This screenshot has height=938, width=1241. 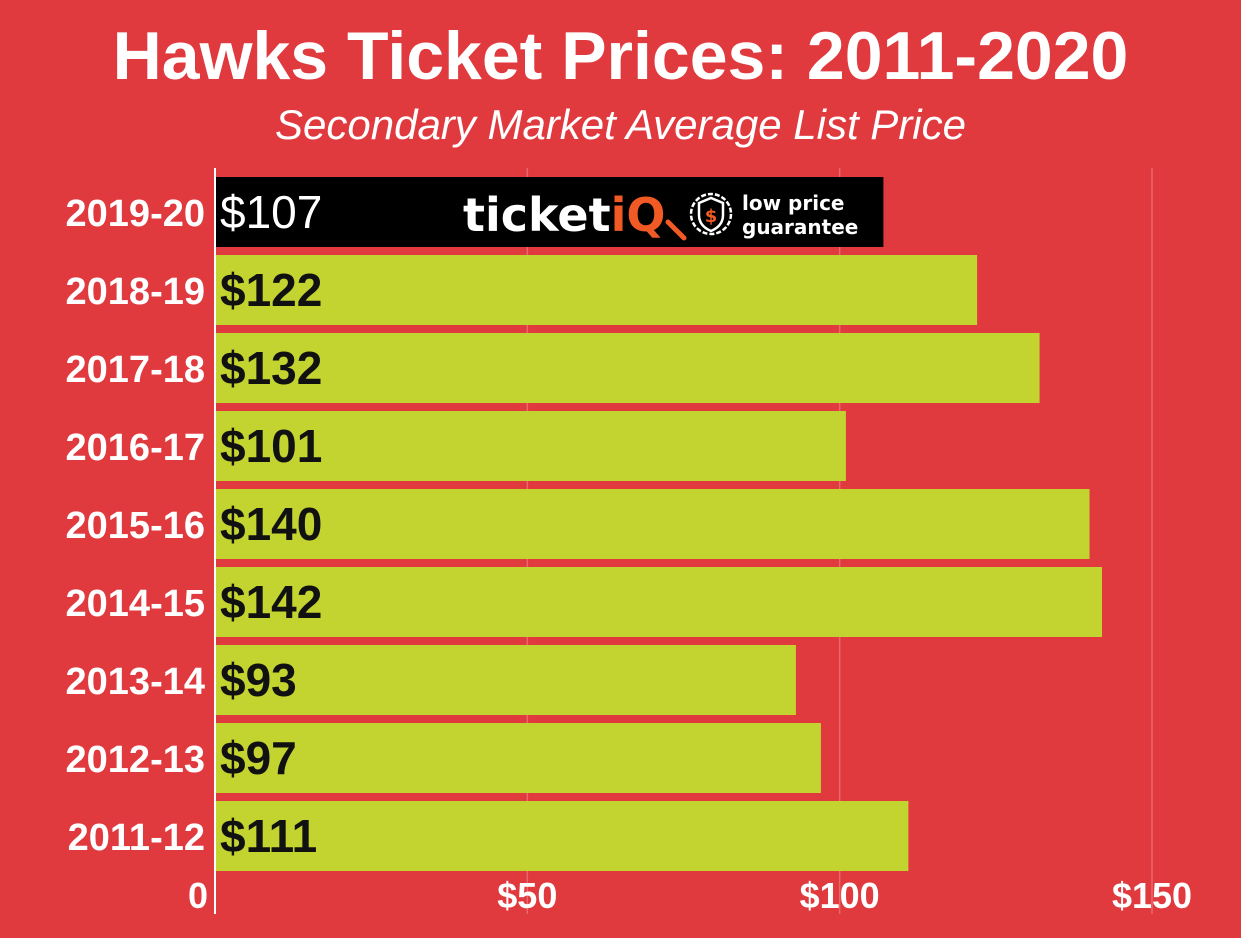 What do you see at coordinates (135, 292) in the screenshot?
I see `category-label: 2018-19` at bounding box center [135, 292].